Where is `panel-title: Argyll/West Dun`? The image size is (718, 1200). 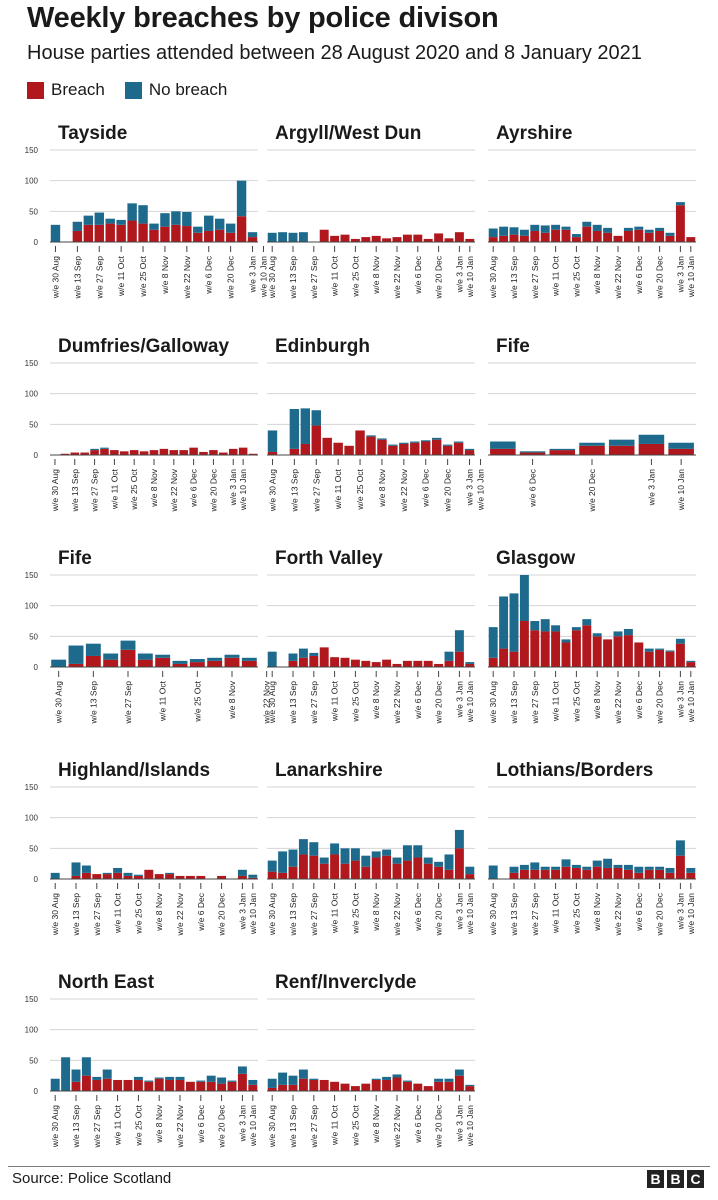 panel-title: Argyll/West Dun is located at coordinates (348, 133).